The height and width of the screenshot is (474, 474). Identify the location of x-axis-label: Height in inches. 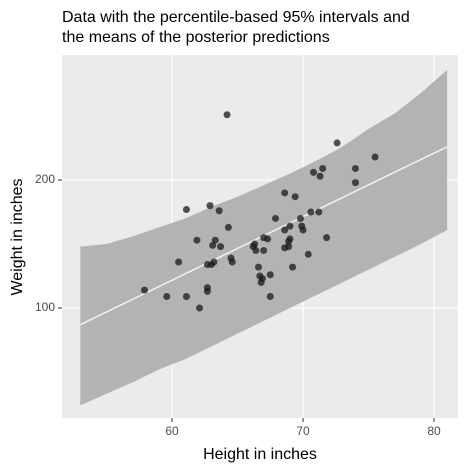
(260, 454).